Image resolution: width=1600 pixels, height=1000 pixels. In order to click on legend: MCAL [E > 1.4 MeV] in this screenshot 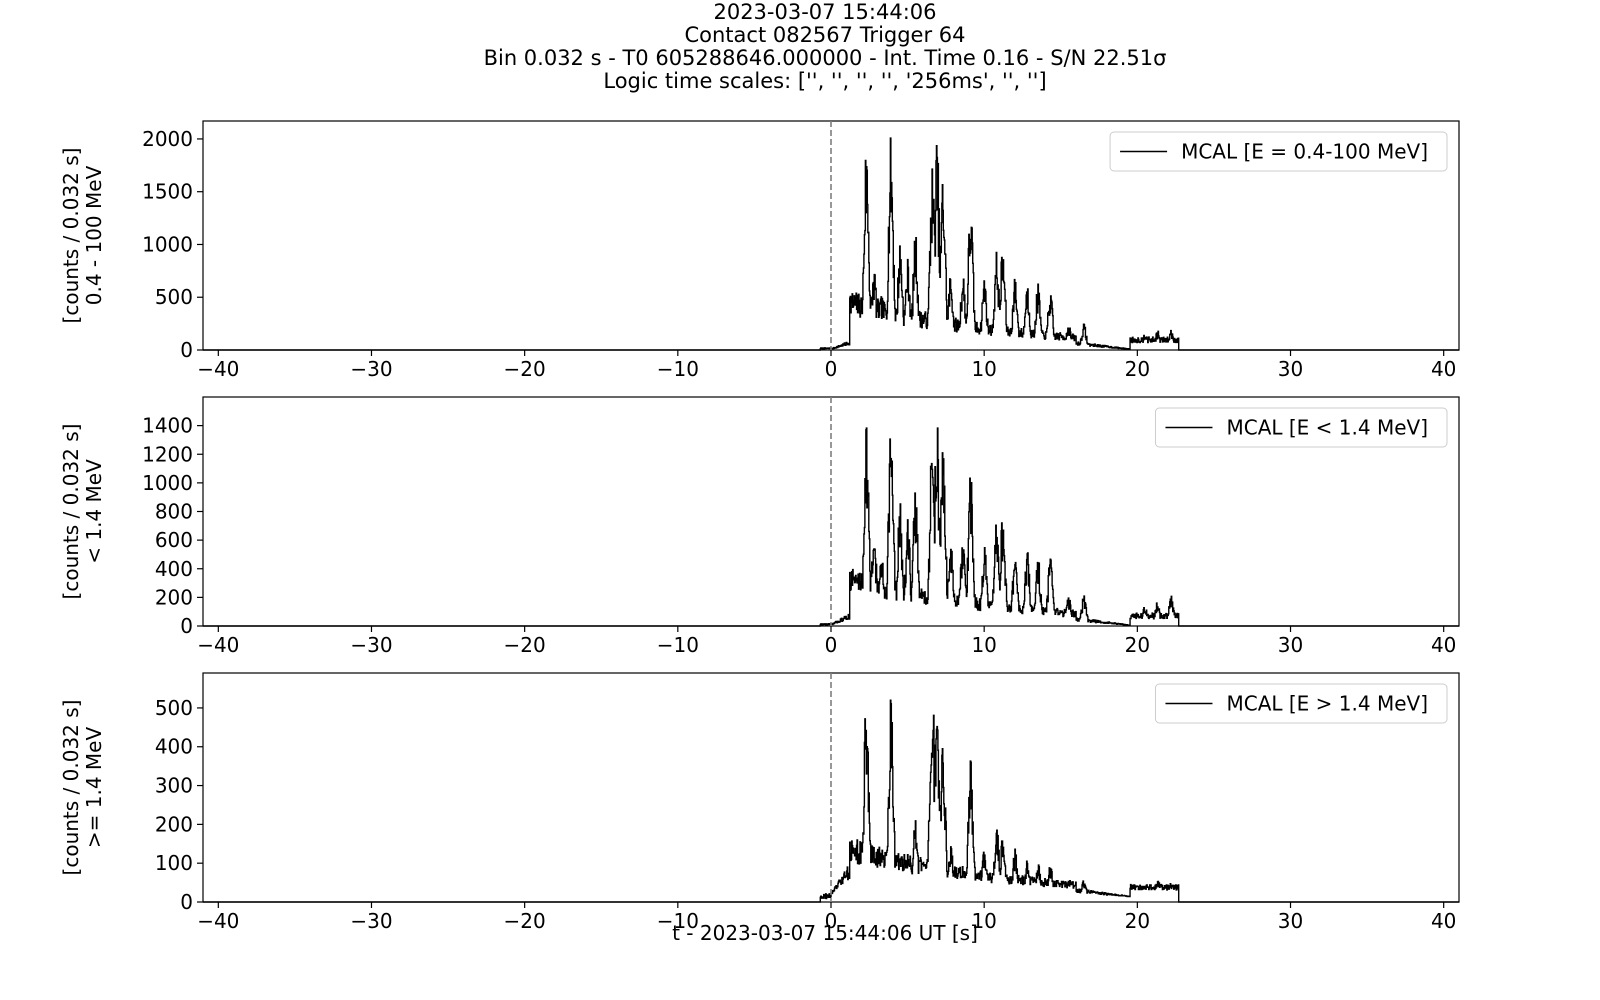, I will do `click(1301, 703)`.